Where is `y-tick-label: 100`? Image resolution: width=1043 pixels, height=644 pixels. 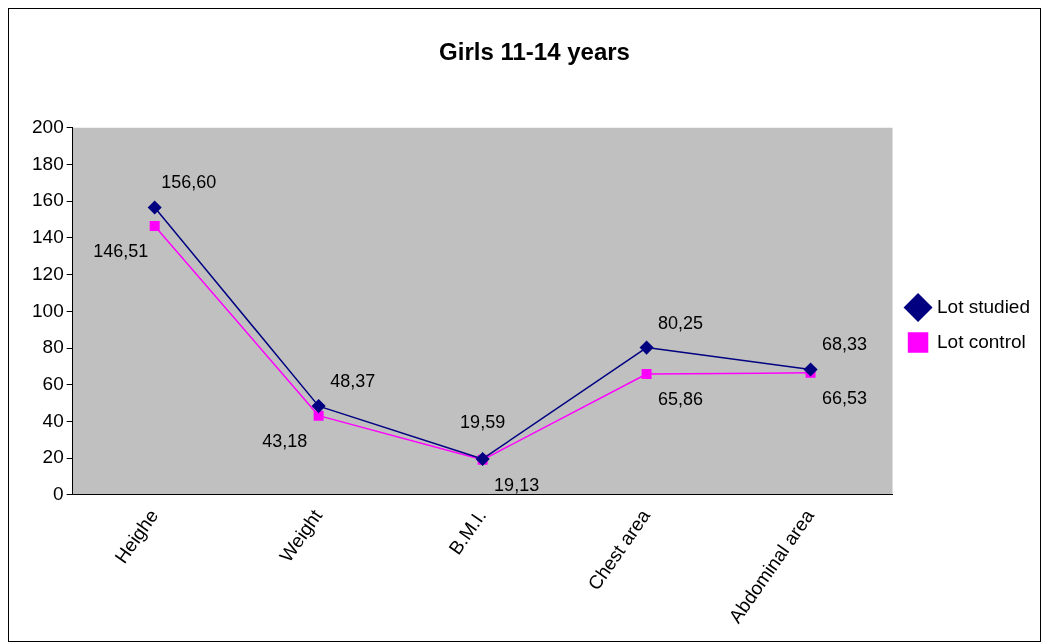
y-tick-label: 100 is located at coordinates (48, 310).